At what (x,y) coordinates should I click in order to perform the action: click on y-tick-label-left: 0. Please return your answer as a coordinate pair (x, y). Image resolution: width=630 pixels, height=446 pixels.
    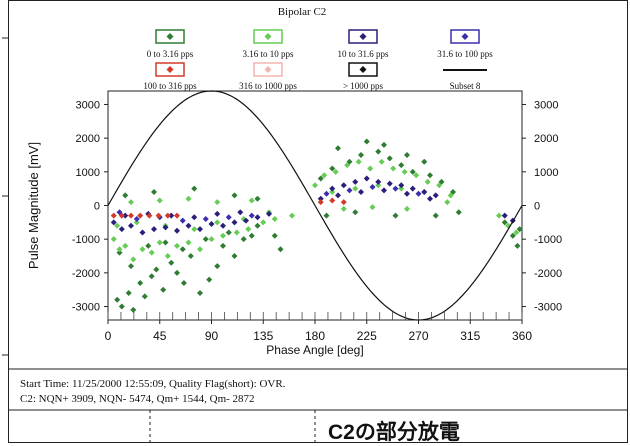
    Looking at the image, I should click on (97, 207).